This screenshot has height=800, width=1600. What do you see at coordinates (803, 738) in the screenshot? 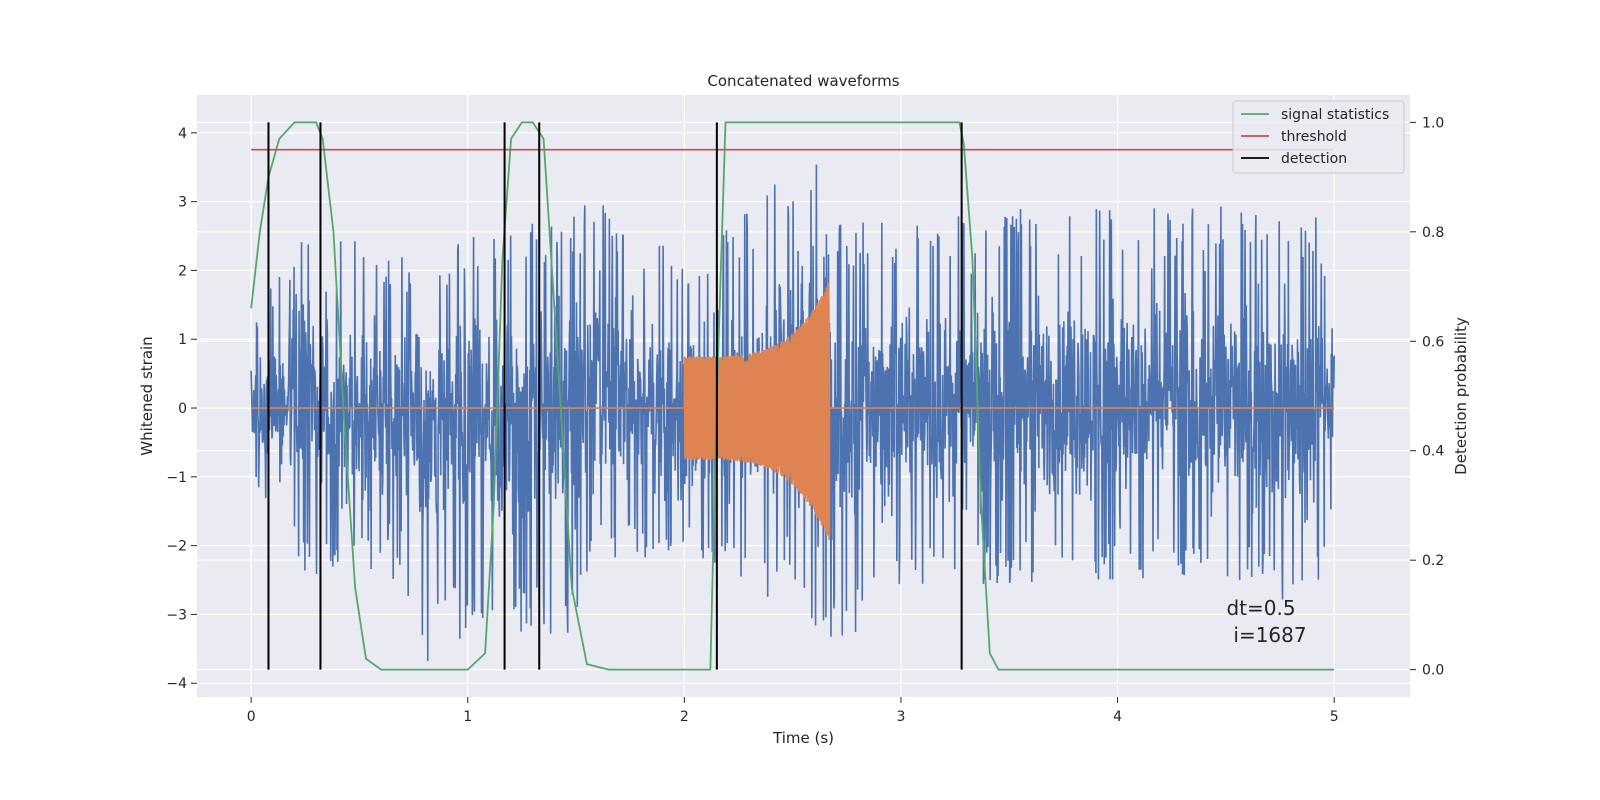
I see `x-axis-title: Time (s)` at bounding box center [803, 738].